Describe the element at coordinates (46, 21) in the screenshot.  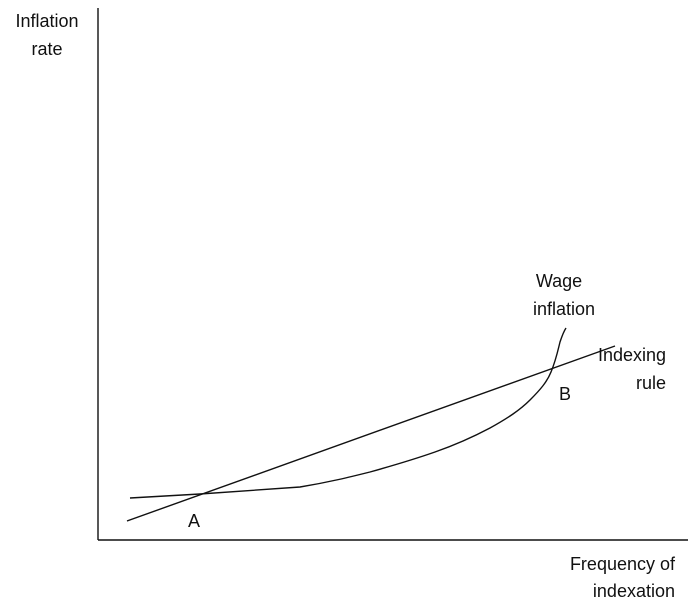
I see `y-axis-label: Inflation` at that location.